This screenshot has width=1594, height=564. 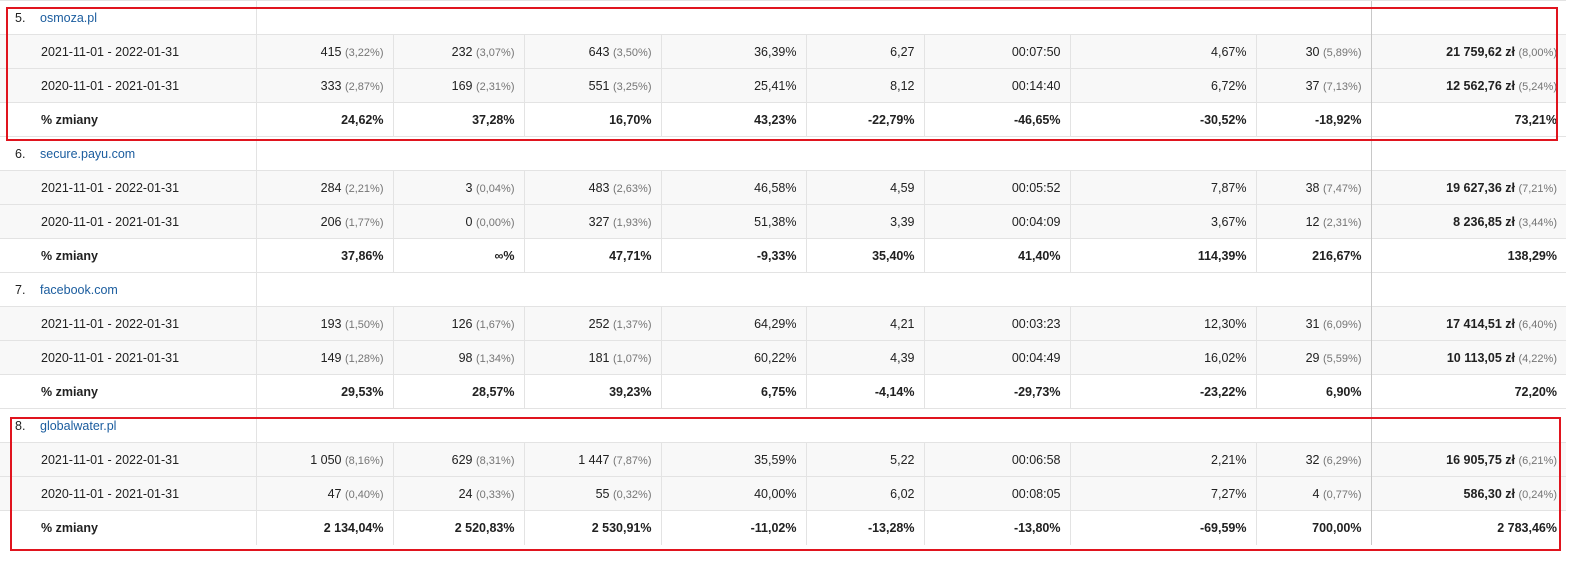 I want to click on metric-cell: 00:08:05, so click(x=996, y=493).